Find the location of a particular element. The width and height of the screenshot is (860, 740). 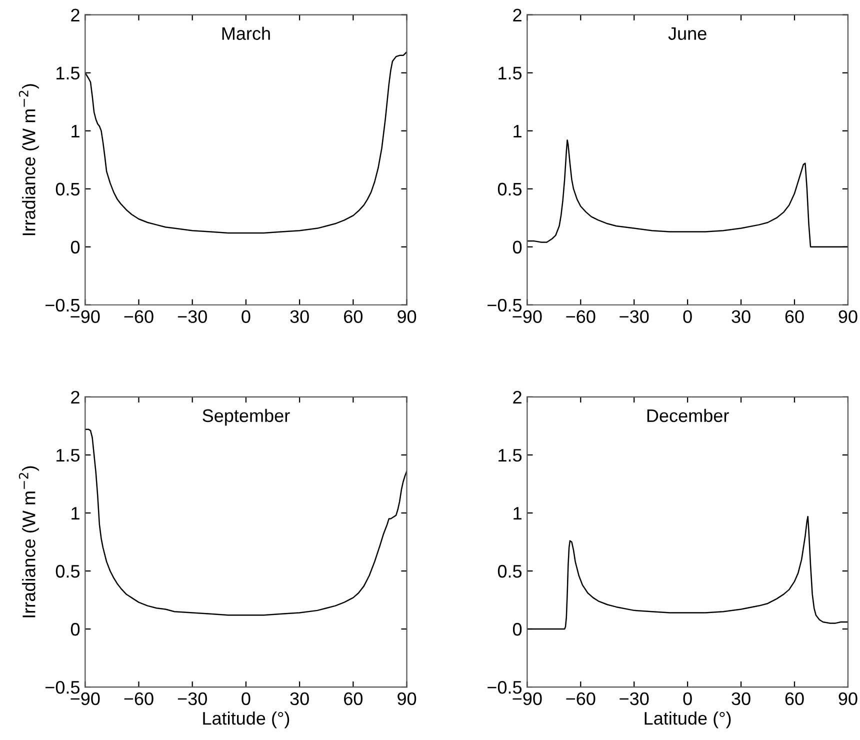

text: December is located at coordinates (688, 415).